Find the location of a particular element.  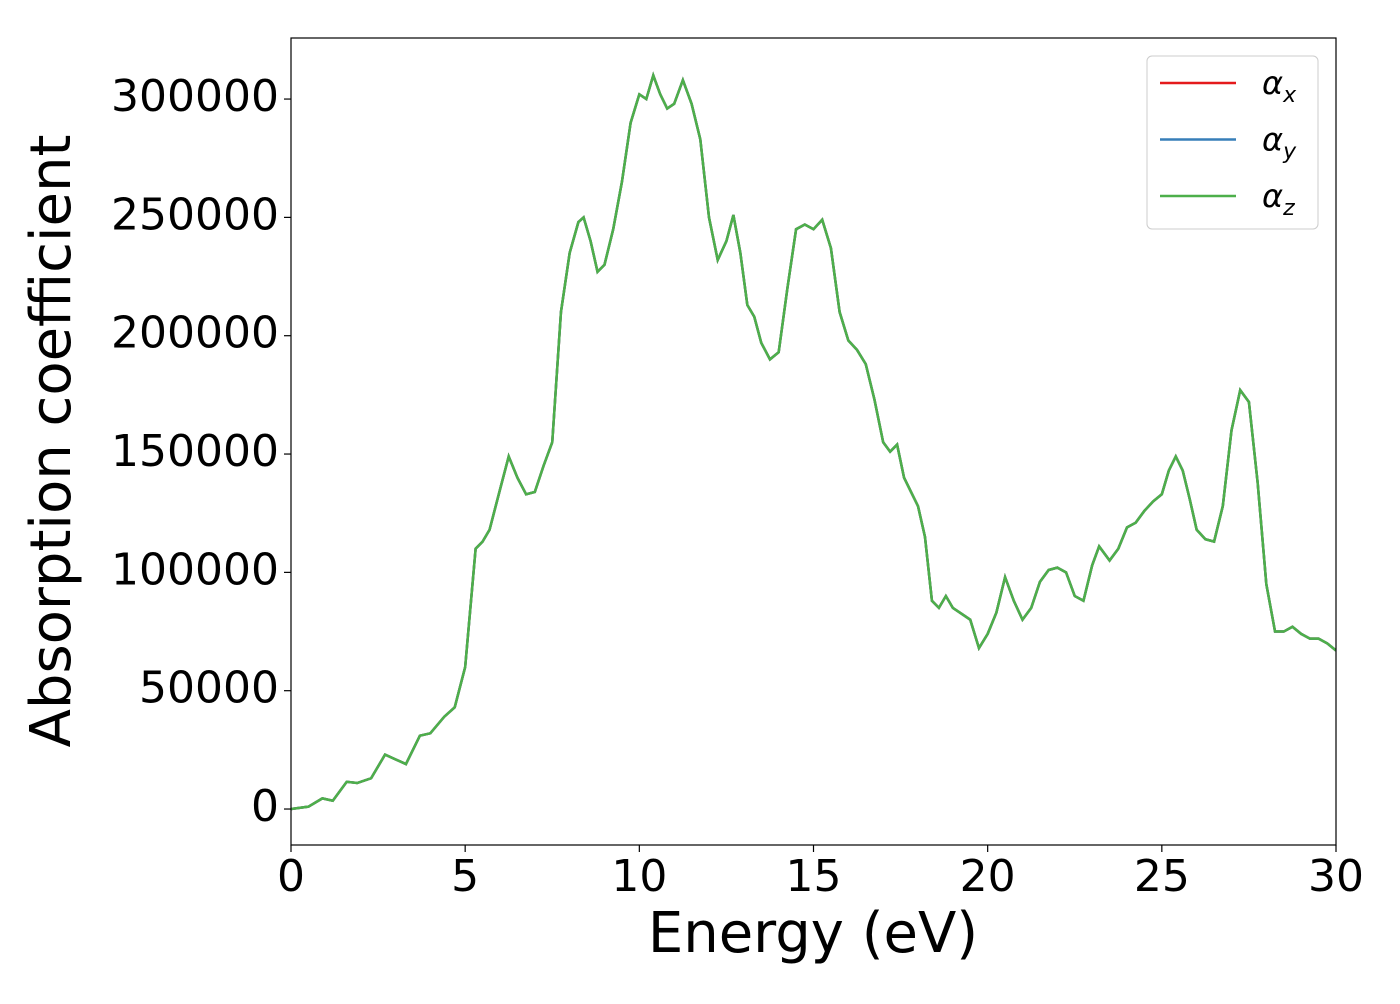

x-tick-label: 25 is located at coordinates (1162, 876).